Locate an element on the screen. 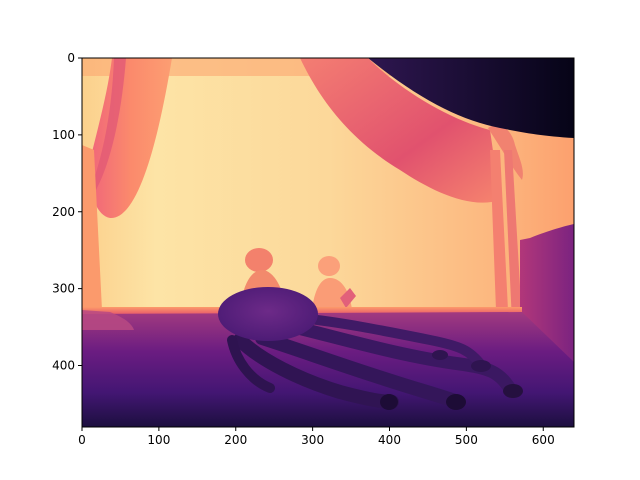  y-tick-label: 300 is located at coordinates (63, 289).